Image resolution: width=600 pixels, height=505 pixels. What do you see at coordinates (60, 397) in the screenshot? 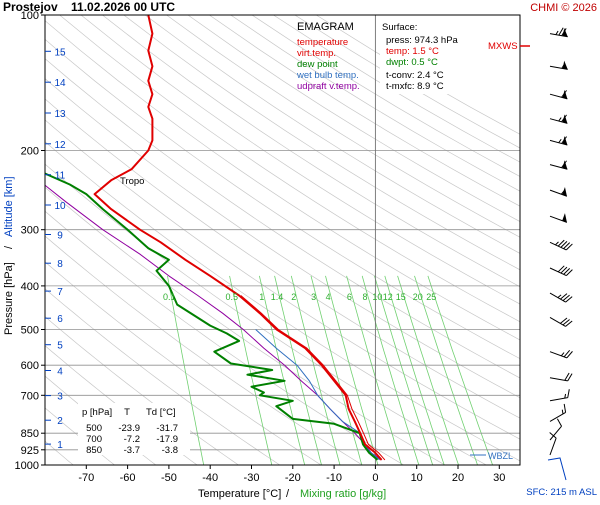
I see `altitude-tick-label: 3` at bounding box center [60, 397].